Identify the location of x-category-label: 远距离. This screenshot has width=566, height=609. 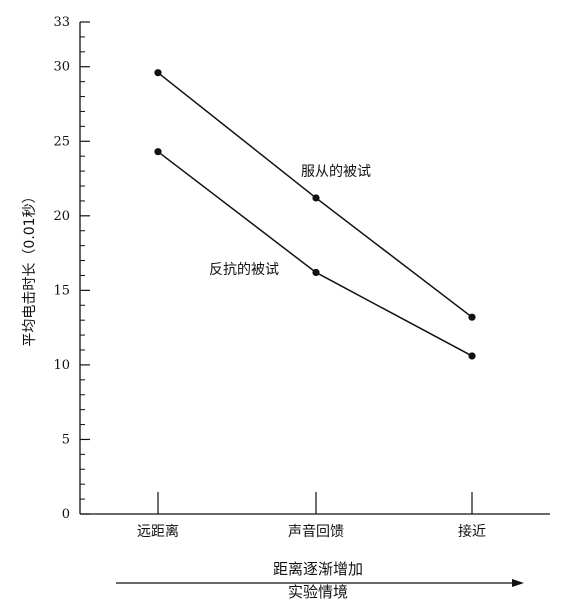
(158, 531).